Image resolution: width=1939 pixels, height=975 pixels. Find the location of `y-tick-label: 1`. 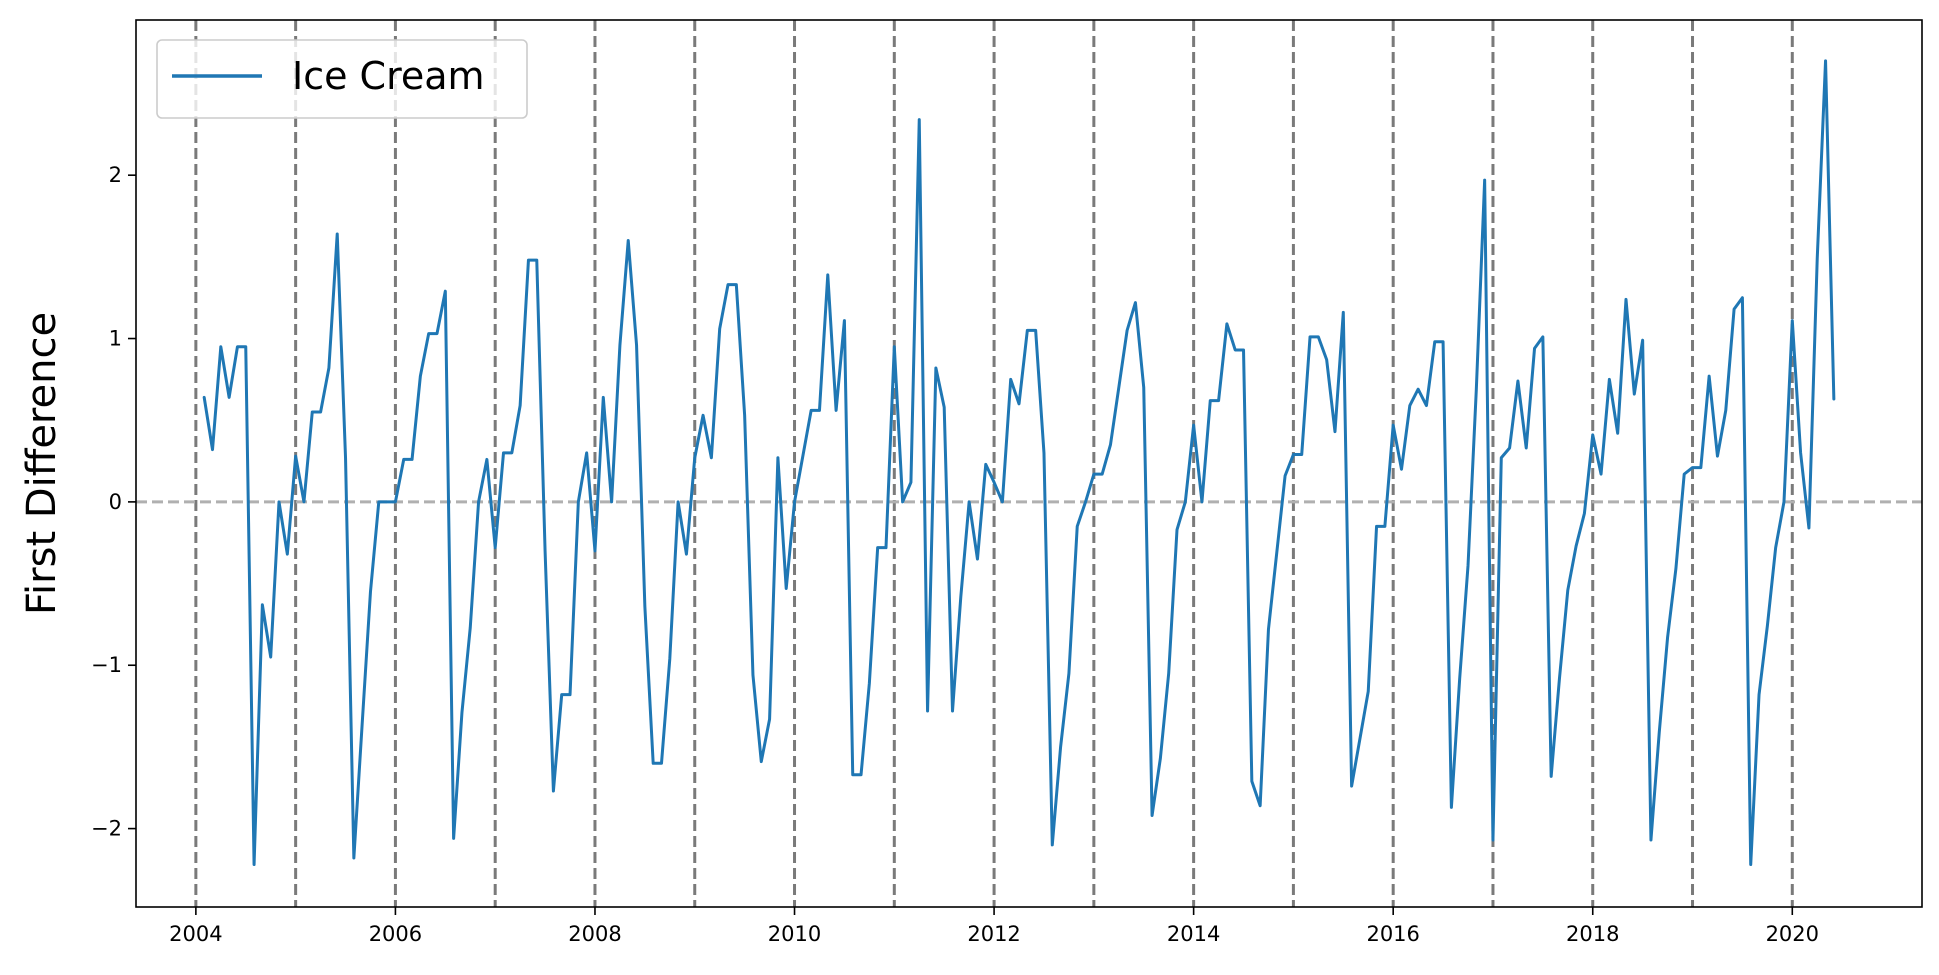

y-tick-label: 1 is located at coordinates (115, 339).